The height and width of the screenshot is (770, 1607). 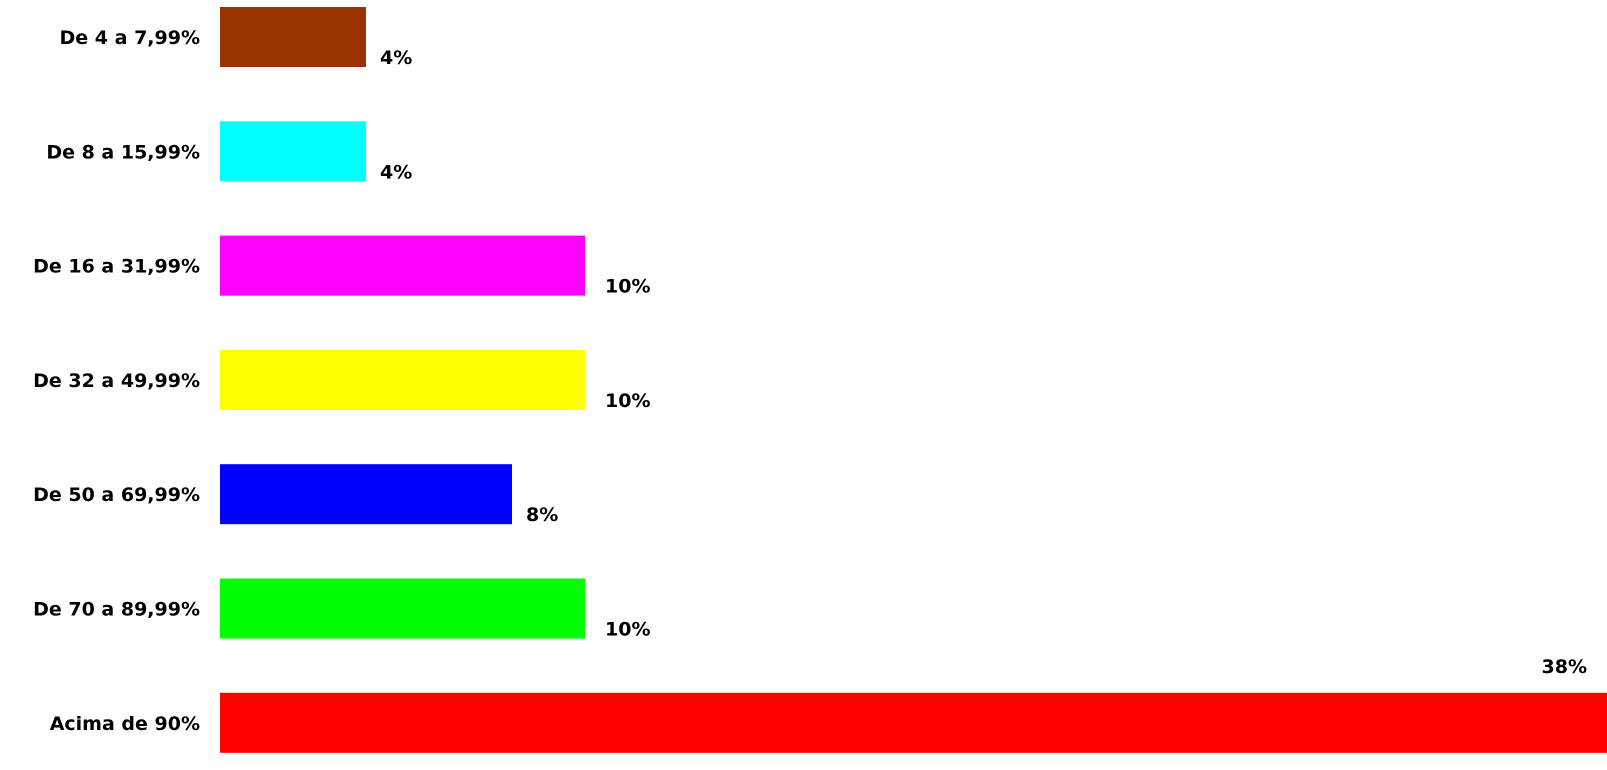 What do you see at coordinates (130, 38) in the screenshot?
I see `category-label-1: De 4 a 7,99%` at bounding box center [130, 38].